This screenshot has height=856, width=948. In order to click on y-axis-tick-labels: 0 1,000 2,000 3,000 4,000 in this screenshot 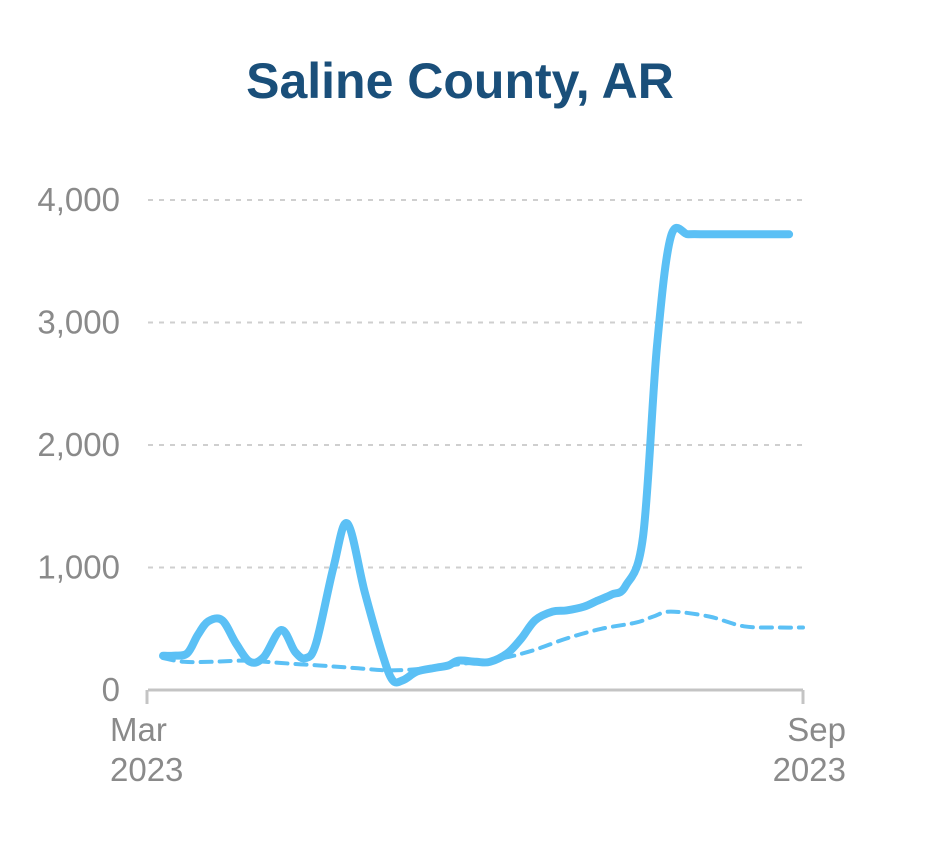, I will do `click(78, 444)`.